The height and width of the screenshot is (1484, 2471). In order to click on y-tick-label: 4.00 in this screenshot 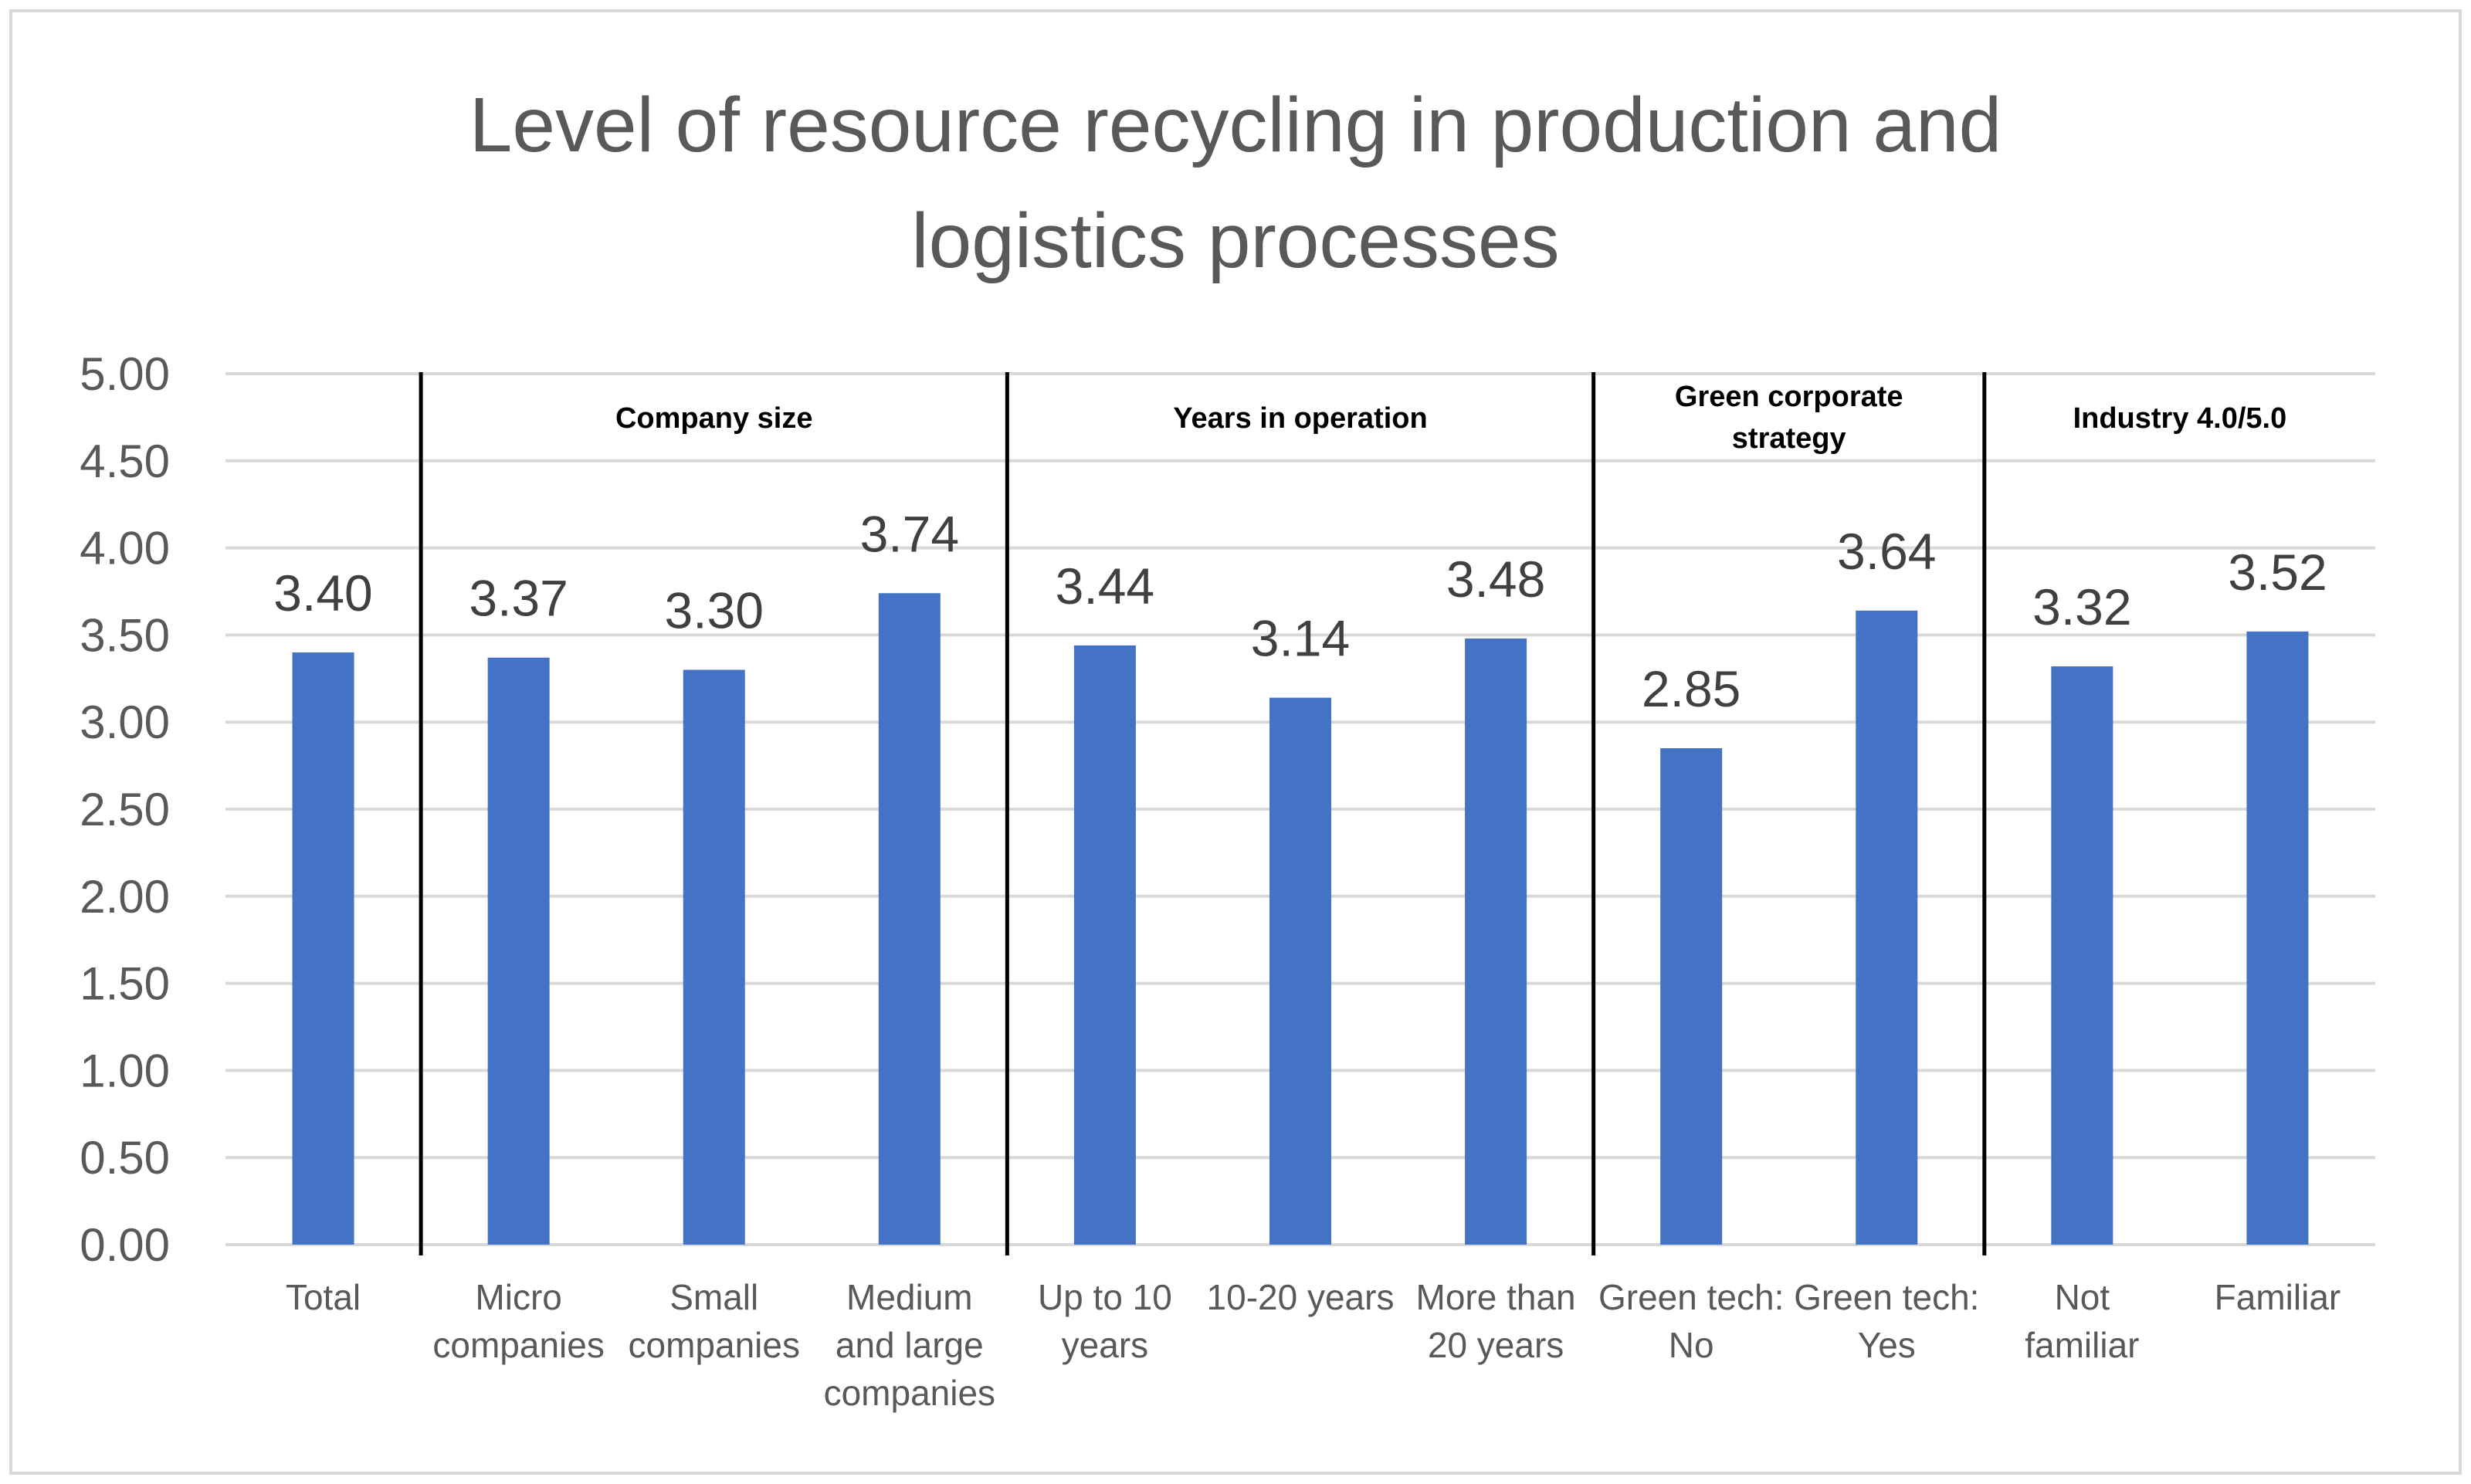, I will do `click(125, 548)`.